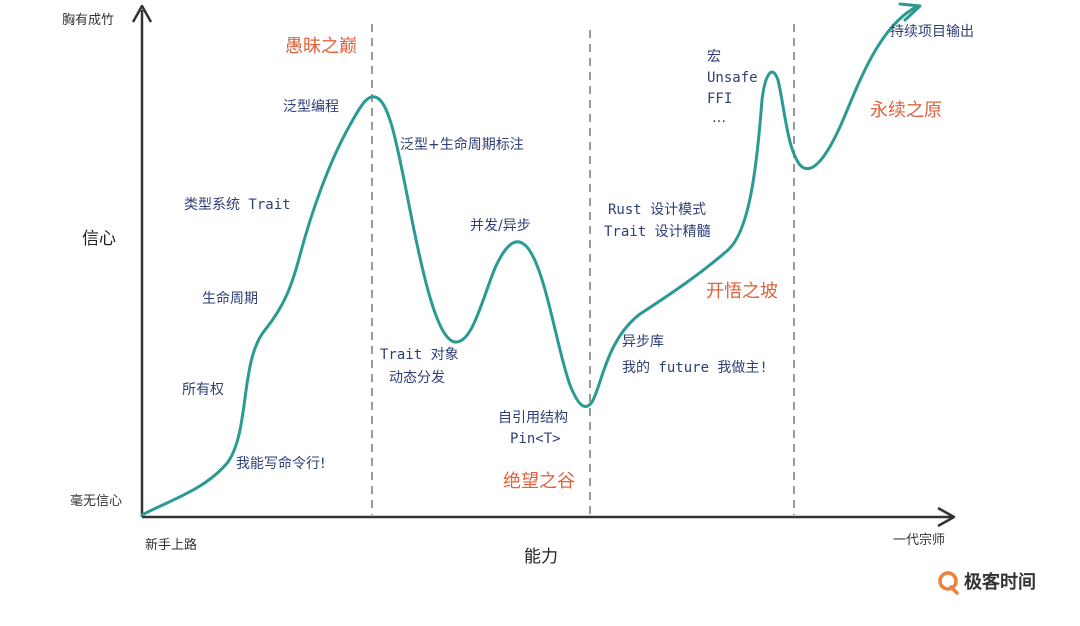  What do you see at coordinates (281, 463) in the screenshot?
I see `label-cli: 我能写命令行!` at bounding box center [281, 463].